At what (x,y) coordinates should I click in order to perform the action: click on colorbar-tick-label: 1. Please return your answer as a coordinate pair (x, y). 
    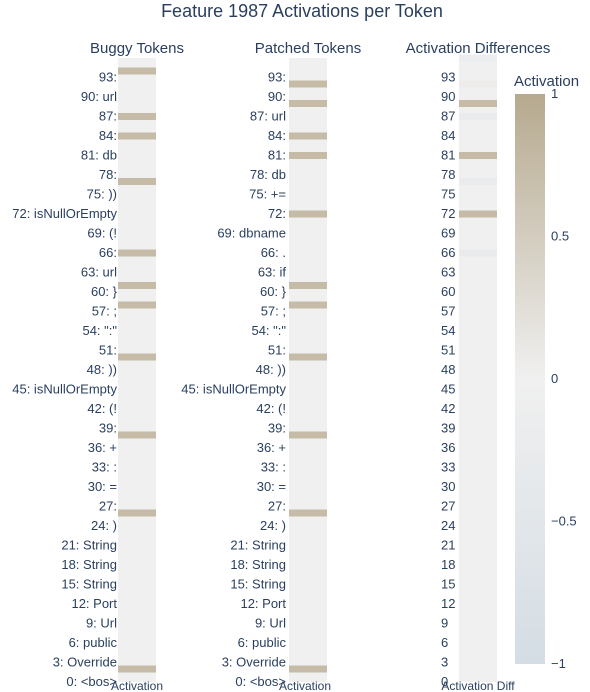
    Looking at the image, I should click on (554, 93).